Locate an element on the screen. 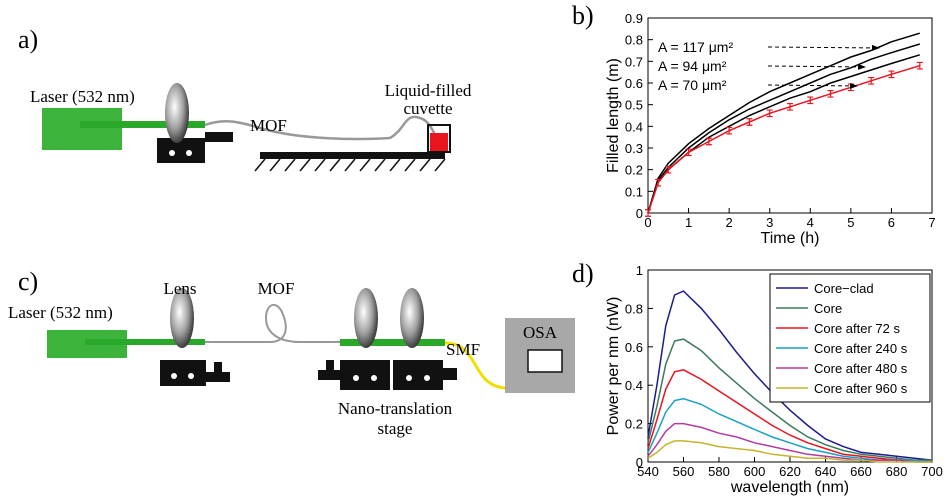 This screenshot has width=947, height=500. y-tick-label: 0 is located at coordinates (639, 213).